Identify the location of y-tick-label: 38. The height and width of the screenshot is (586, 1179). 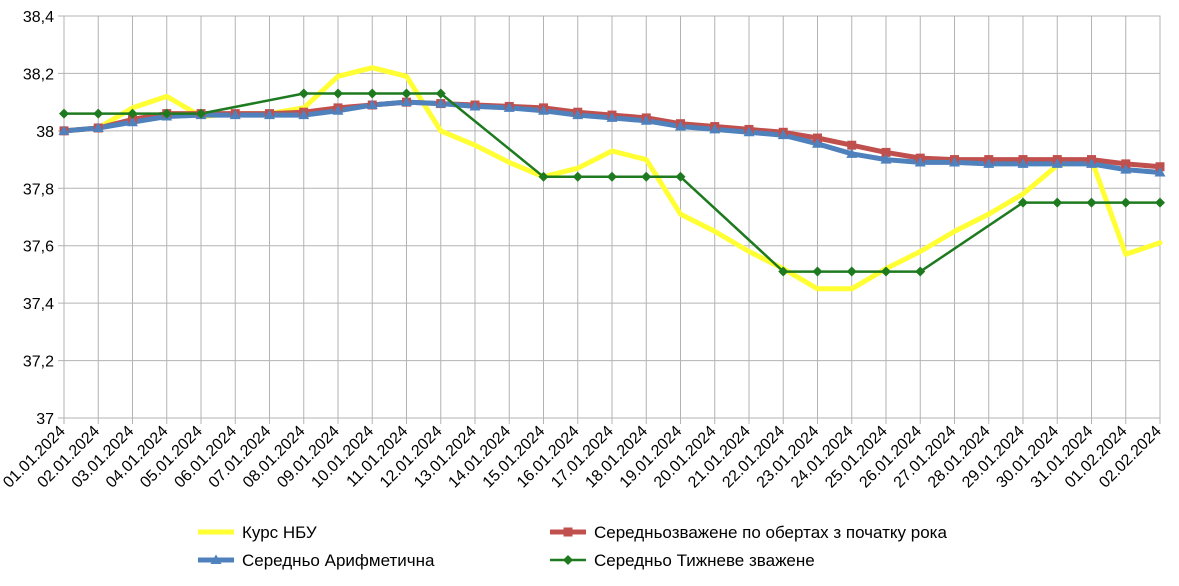
(45, 132).